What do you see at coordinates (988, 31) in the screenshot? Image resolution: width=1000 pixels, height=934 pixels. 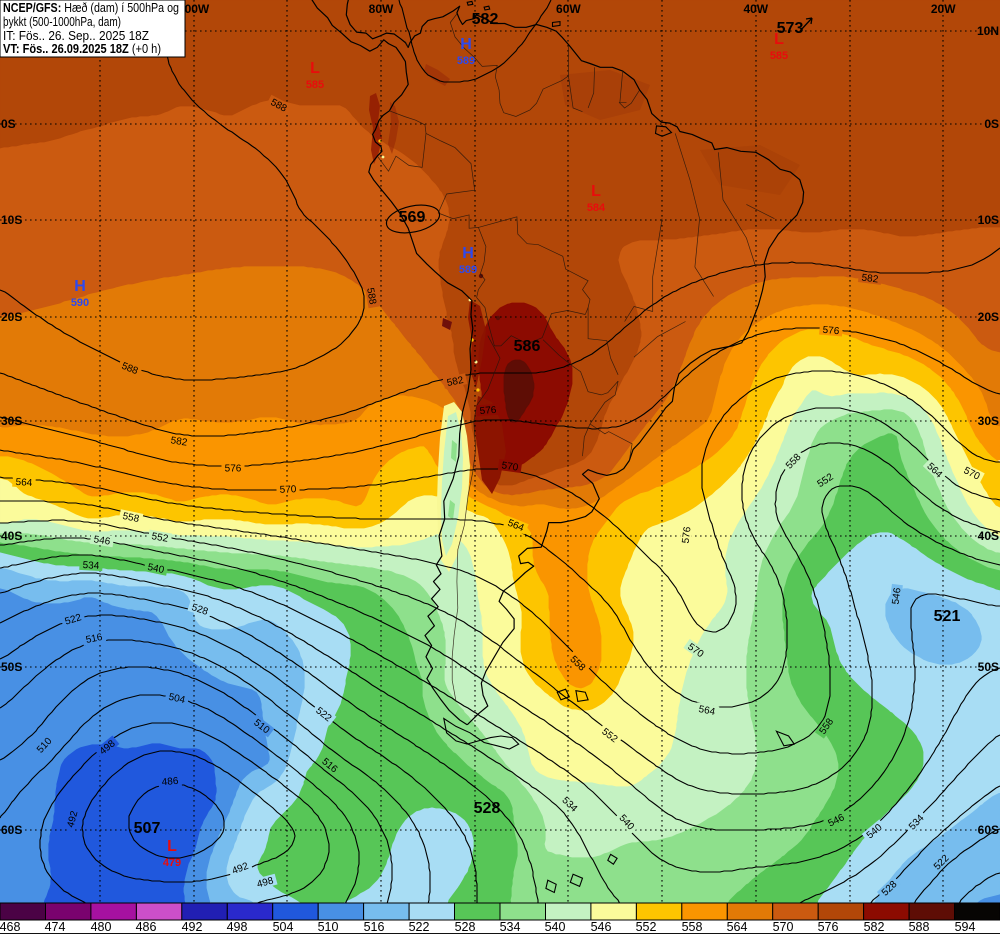 I see `svg-text: 10N` at bounding box center [988, 31].